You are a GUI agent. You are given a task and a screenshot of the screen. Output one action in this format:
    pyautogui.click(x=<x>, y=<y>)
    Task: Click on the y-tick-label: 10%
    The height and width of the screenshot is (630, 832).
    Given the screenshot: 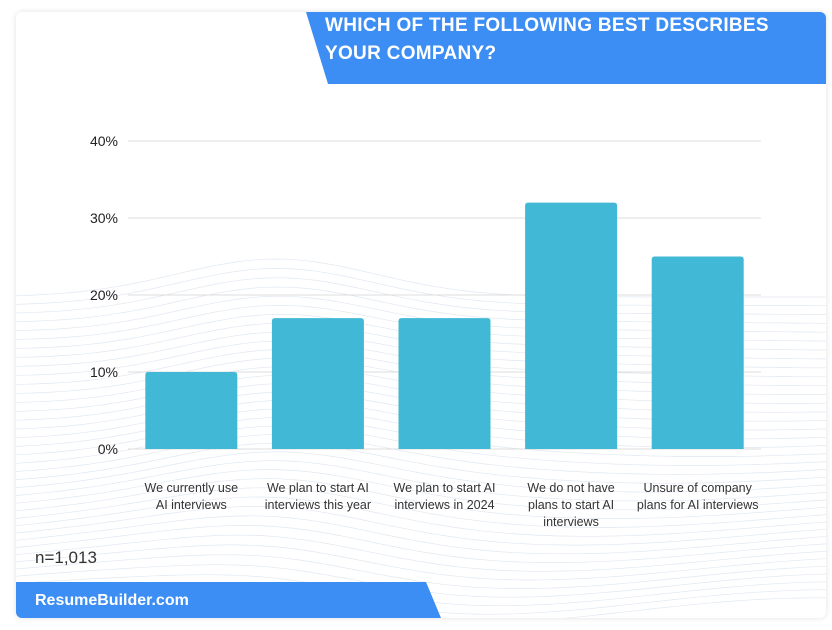 What is the action you would take?
    pyautogui.click(x=104, y=372)
    